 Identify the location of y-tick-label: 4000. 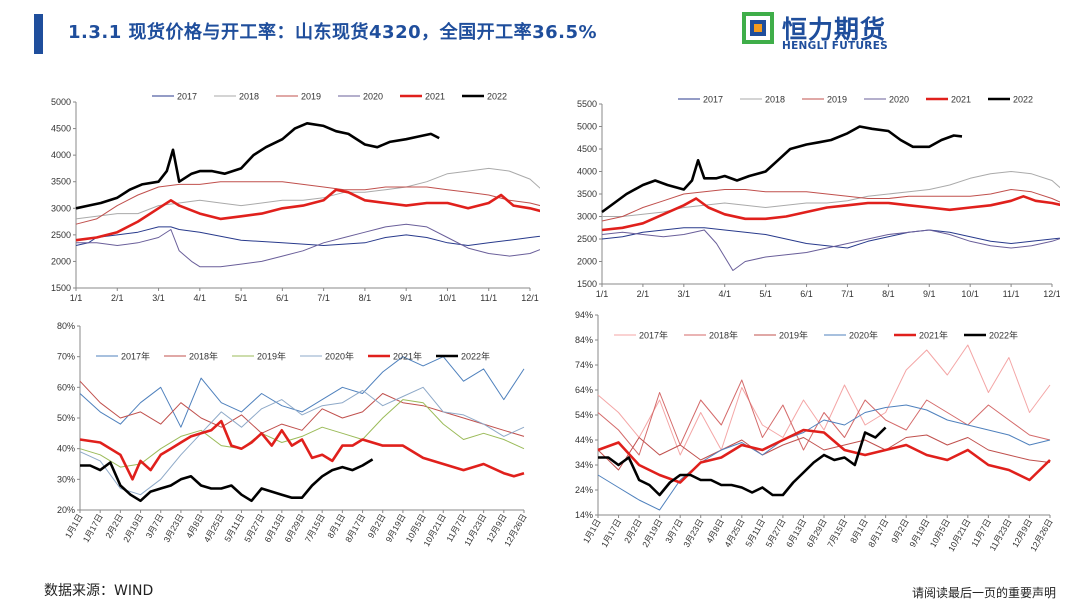
(61, 155).